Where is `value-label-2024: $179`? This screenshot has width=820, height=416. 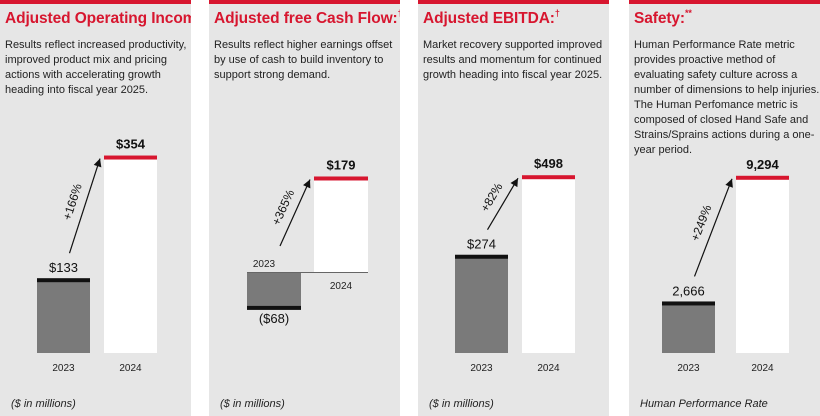
value-label-2024: $179 is located at coordinates (341, 164).